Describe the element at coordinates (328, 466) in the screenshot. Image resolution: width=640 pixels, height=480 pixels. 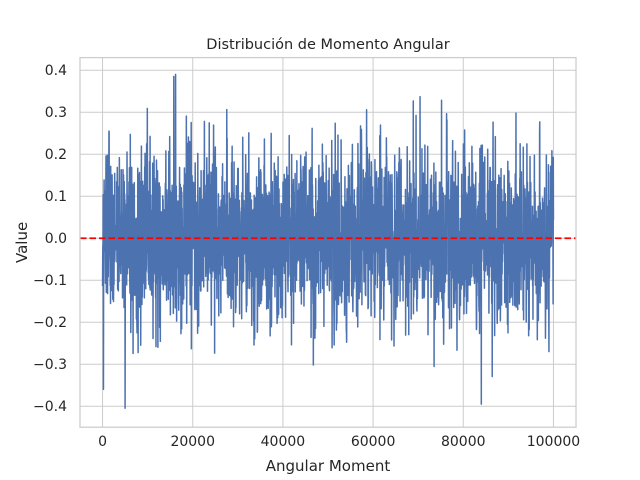
I see `x-axis-label: Angular Moment` at that location.